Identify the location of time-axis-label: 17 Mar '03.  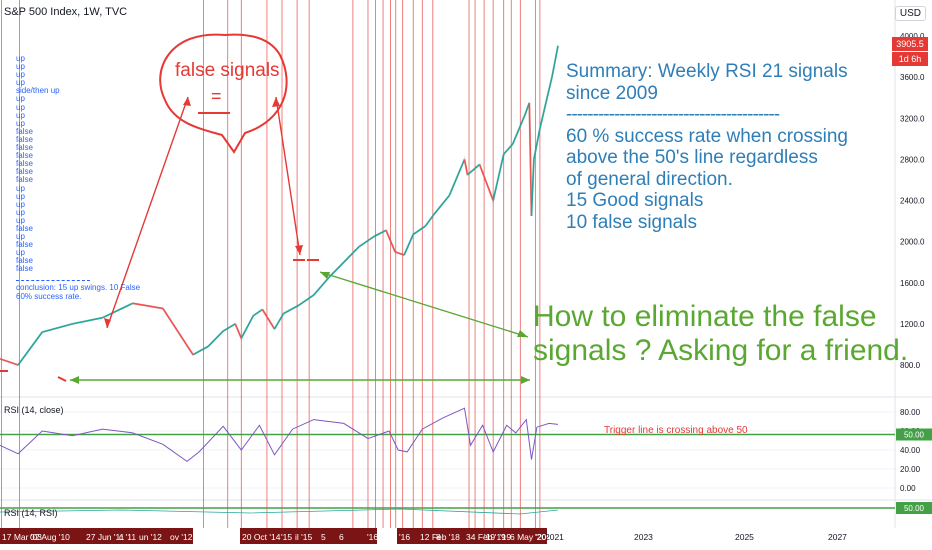
(22, 537).